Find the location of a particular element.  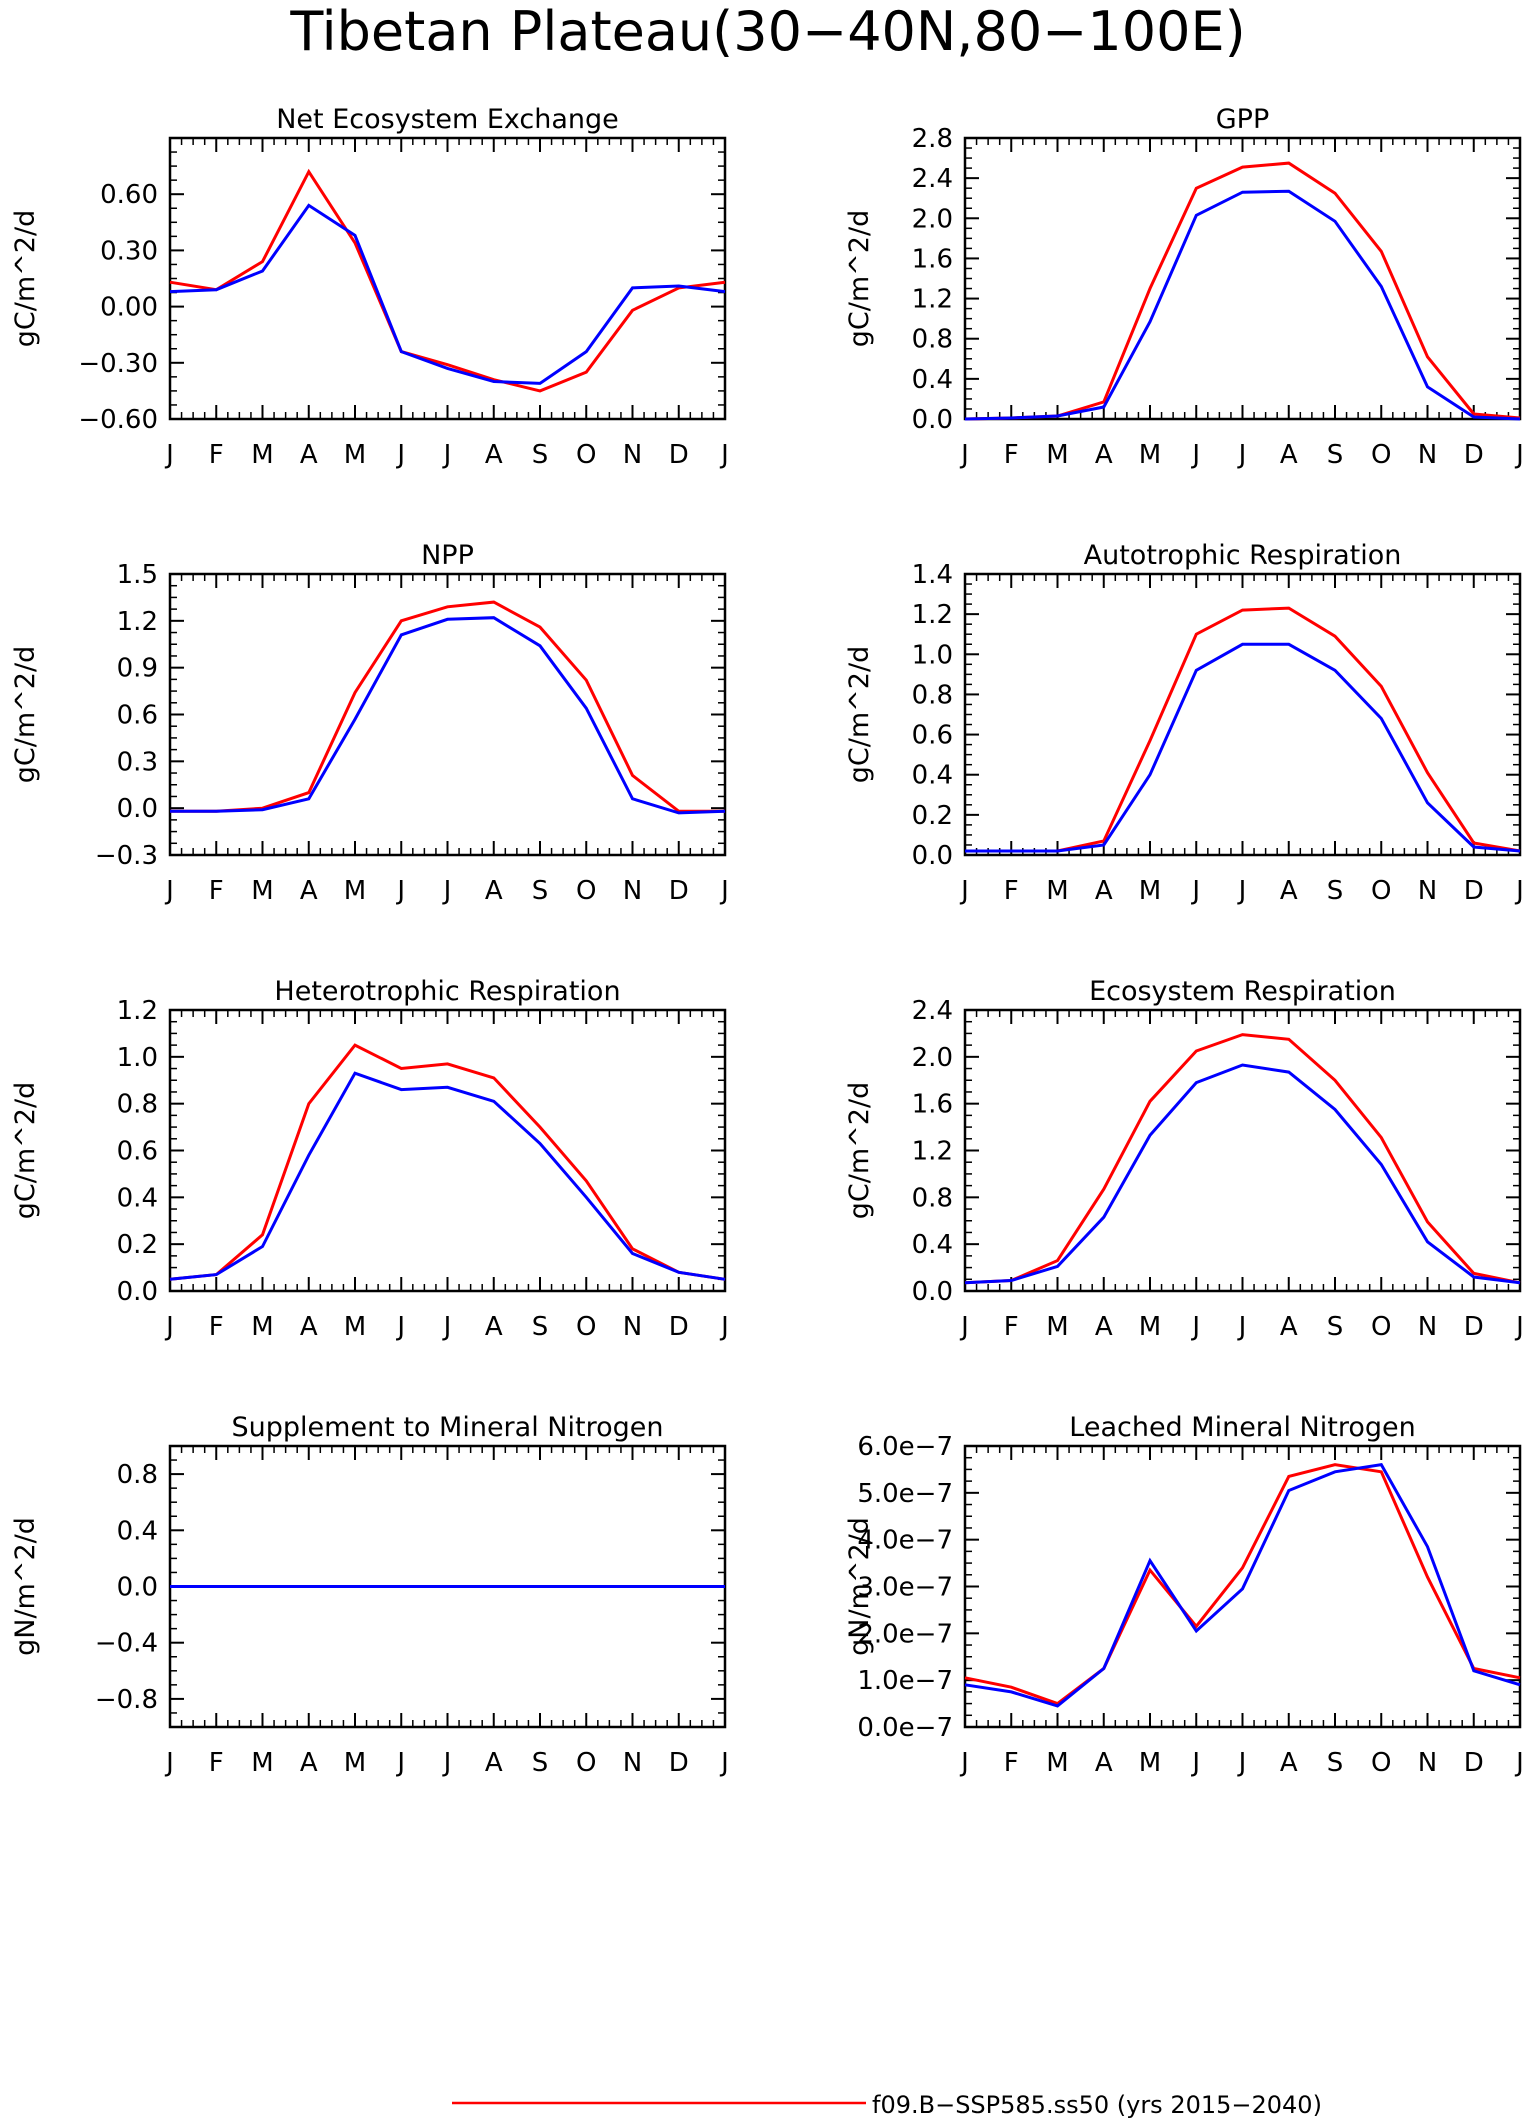

panel-title: Autotrophic Respiration is located at coordinates (1243, 555).